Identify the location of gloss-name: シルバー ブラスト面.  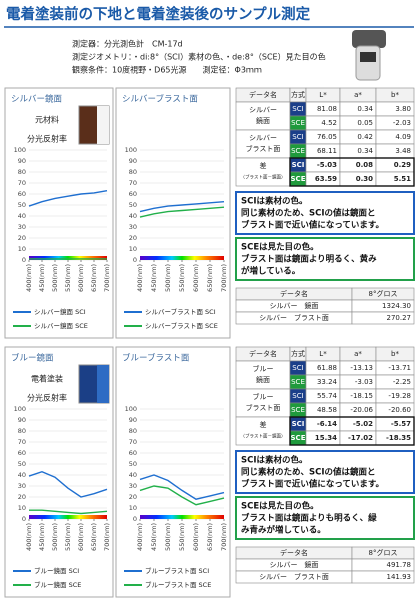
(294, 576).